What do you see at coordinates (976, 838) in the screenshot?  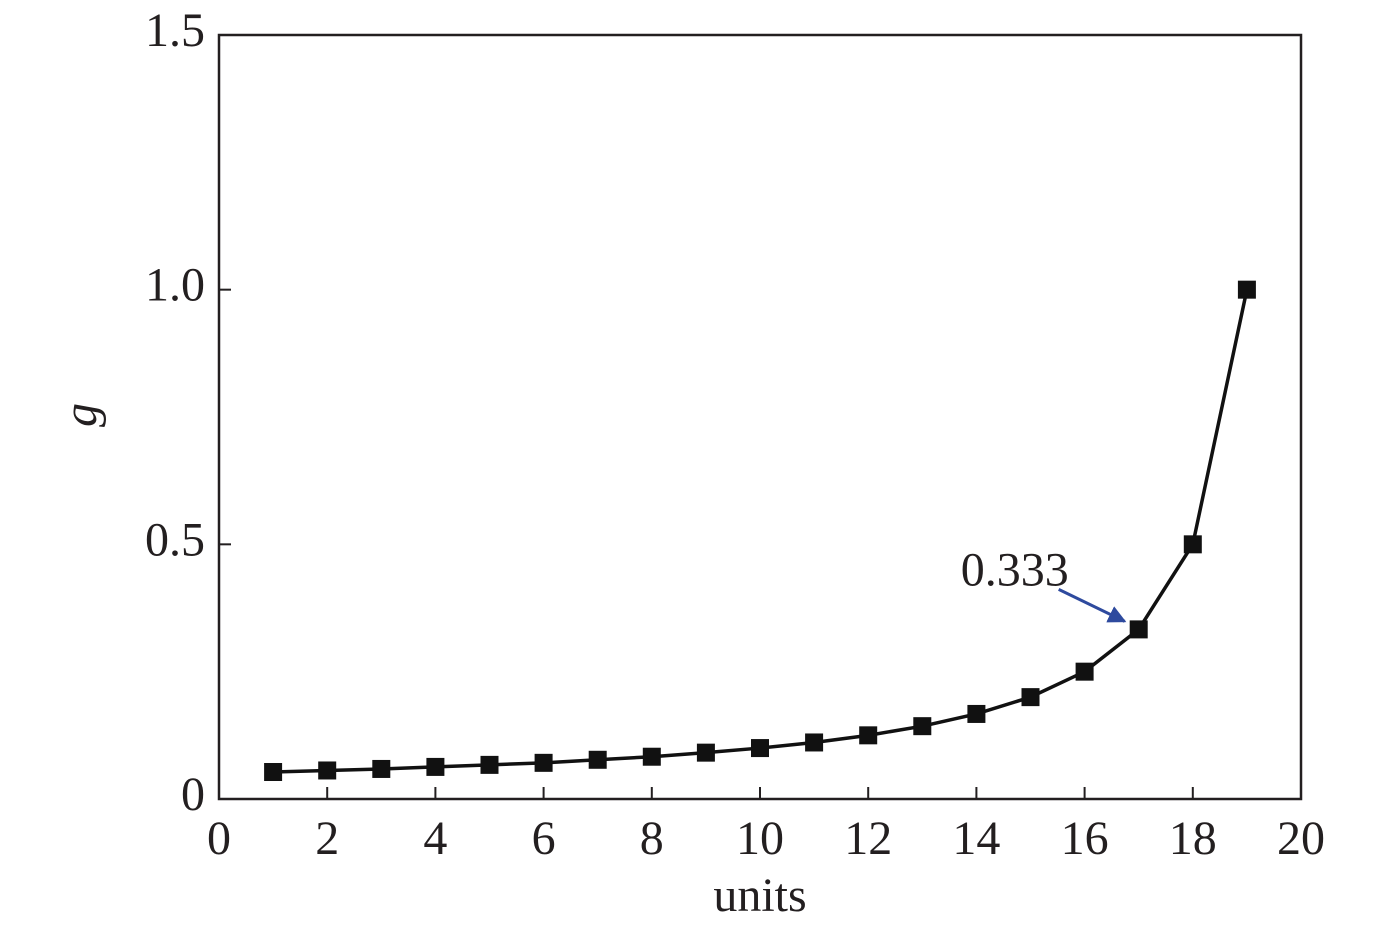 I see `x-tick-label: 14` at bounding box center [976, 838].